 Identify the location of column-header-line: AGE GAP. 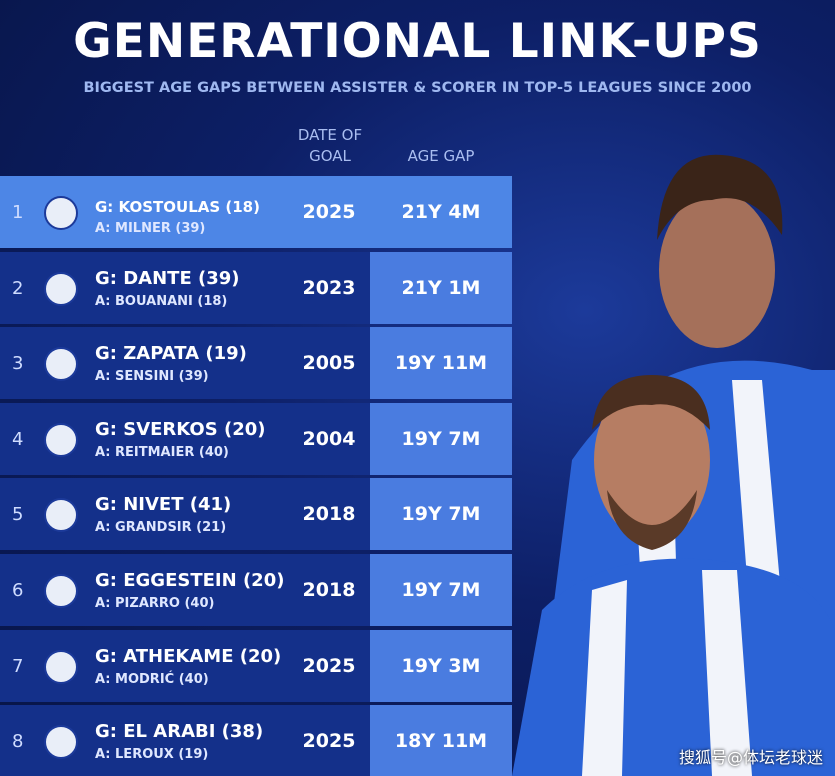
(441, 156).